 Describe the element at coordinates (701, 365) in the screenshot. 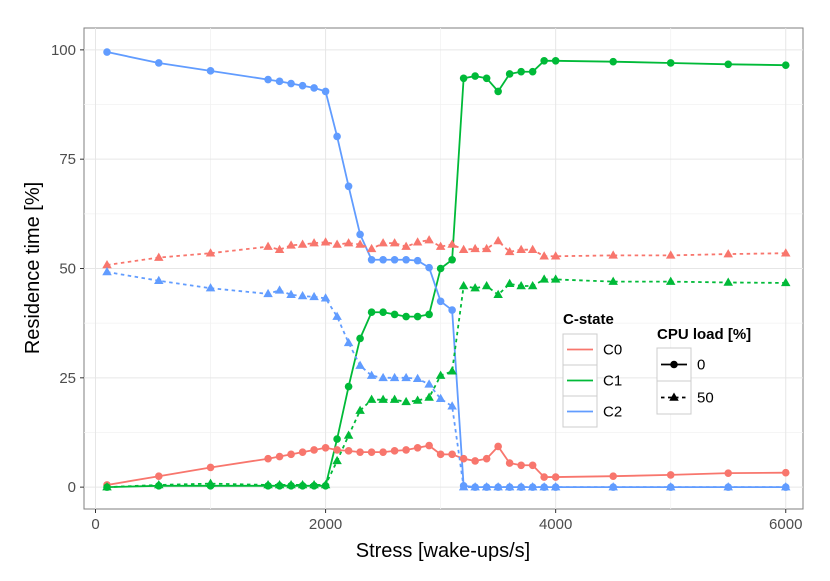

I see `legend-label-load-0: 0` at that location.